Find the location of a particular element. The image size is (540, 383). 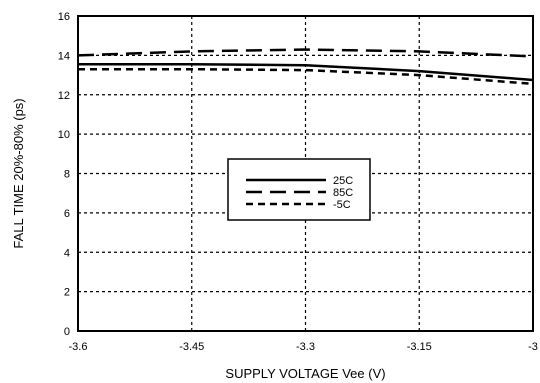

x-tick-label: -3 is located at coordinates (533, 347).